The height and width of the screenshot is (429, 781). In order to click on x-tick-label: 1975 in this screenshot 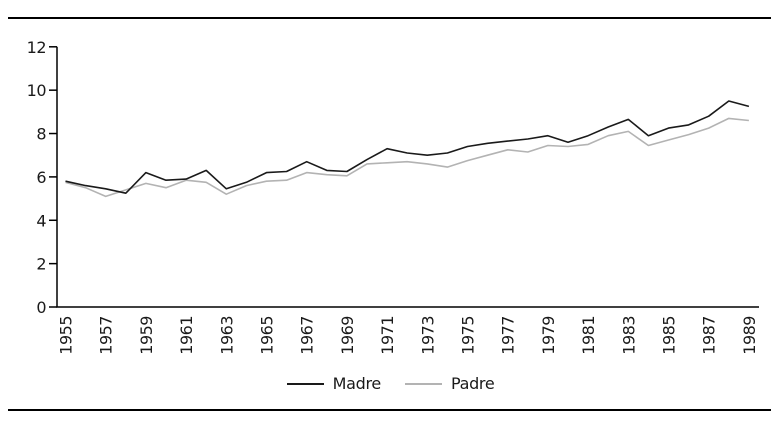, I will do `click(468, 335)`.